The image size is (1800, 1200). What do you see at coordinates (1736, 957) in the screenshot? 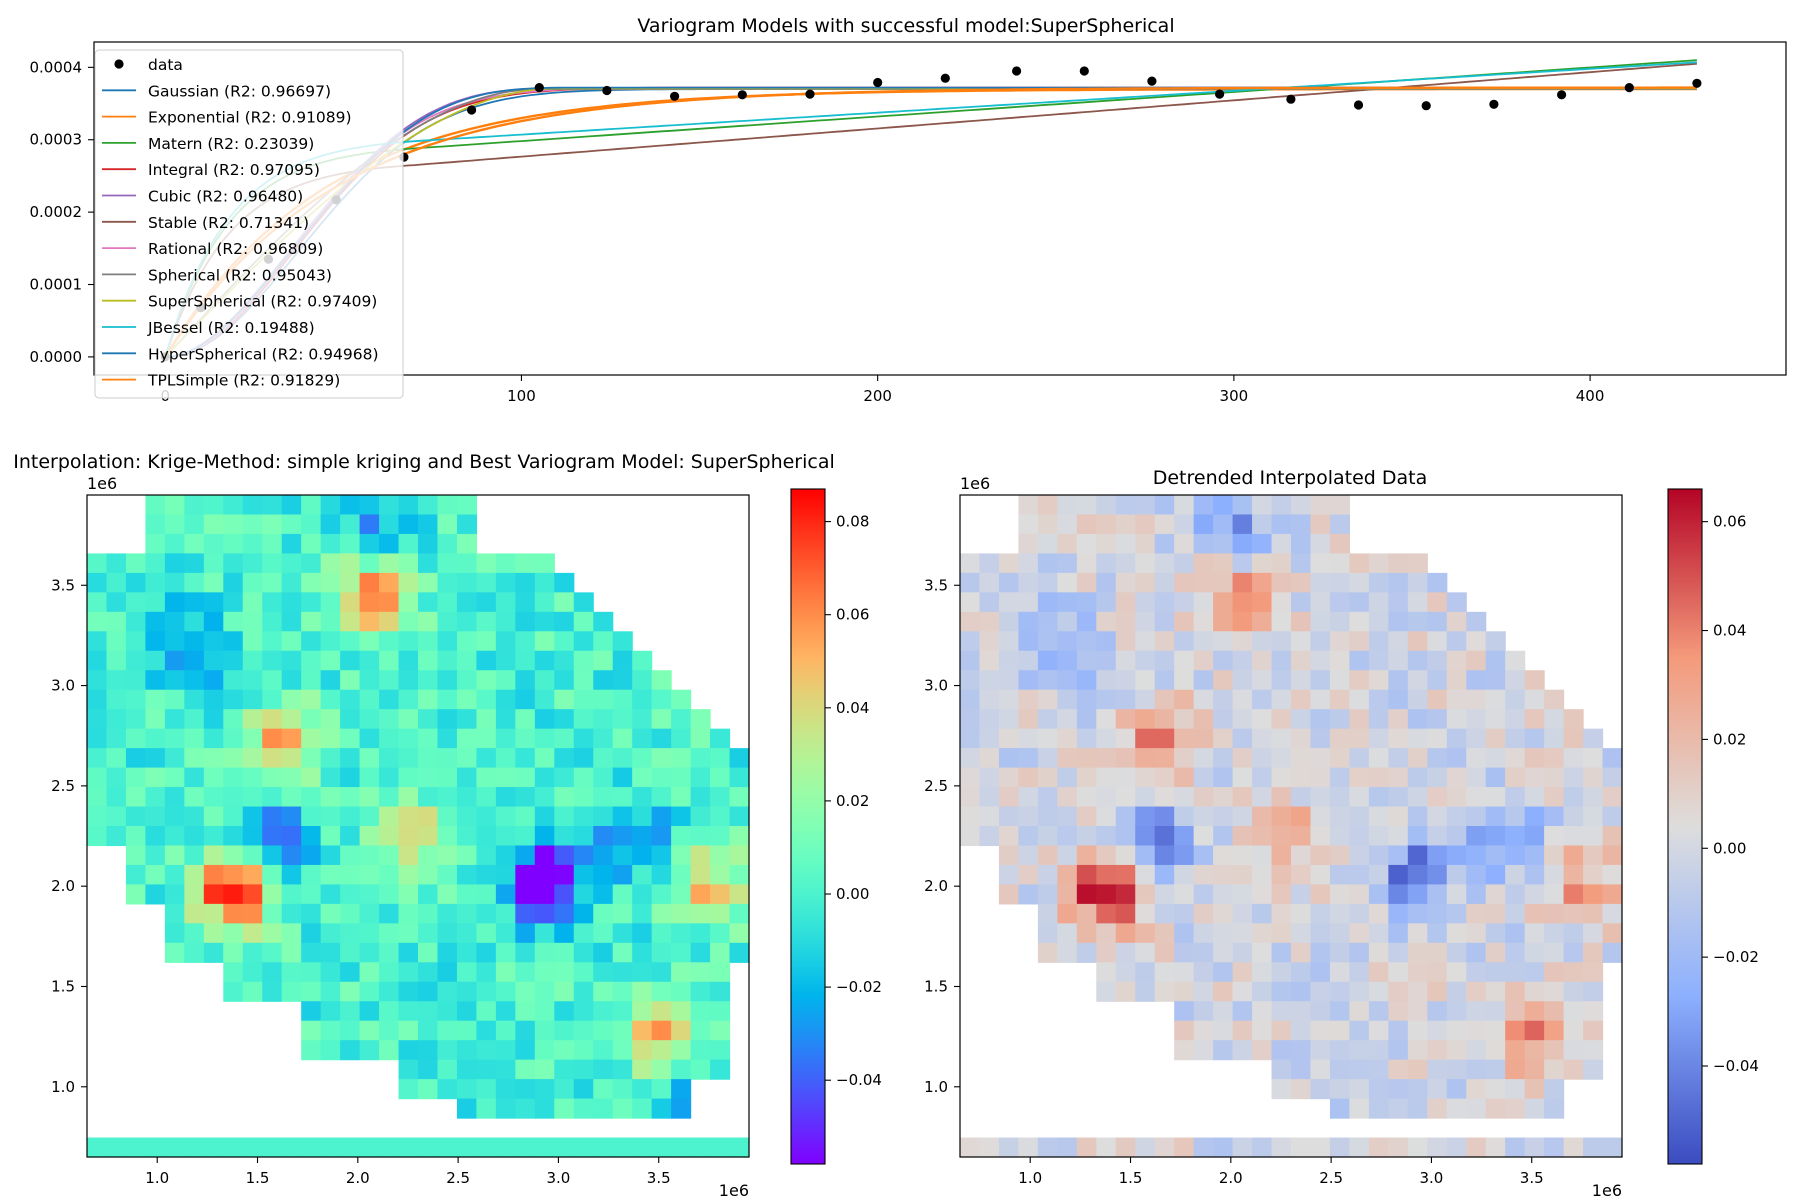
I see `colorbar-tick-label: −0.02` at bounding box center [1736, 957].